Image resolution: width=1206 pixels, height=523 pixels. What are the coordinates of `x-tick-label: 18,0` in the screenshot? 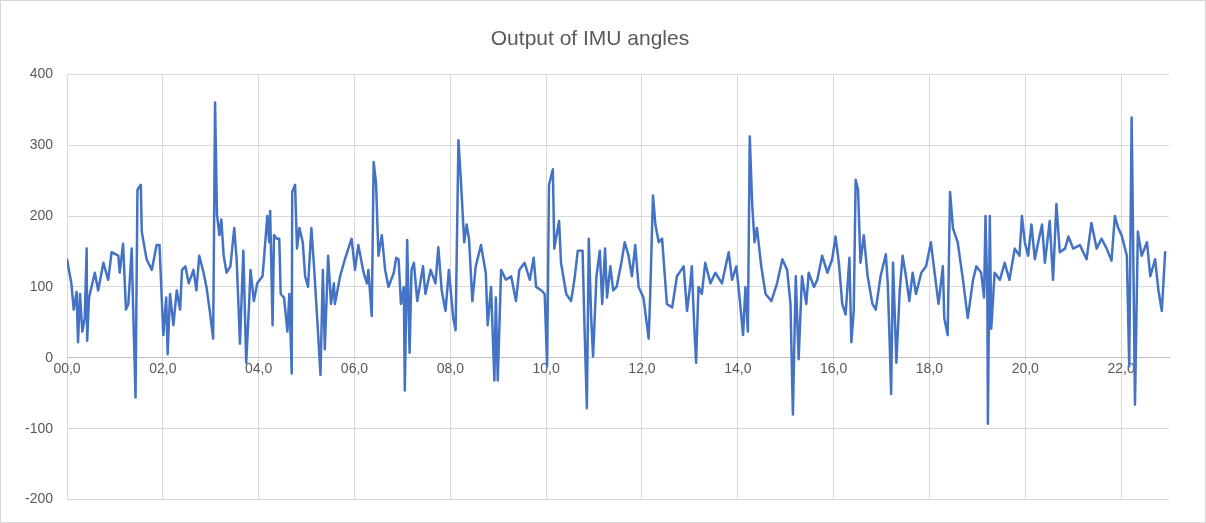 It's located at (929, 368).